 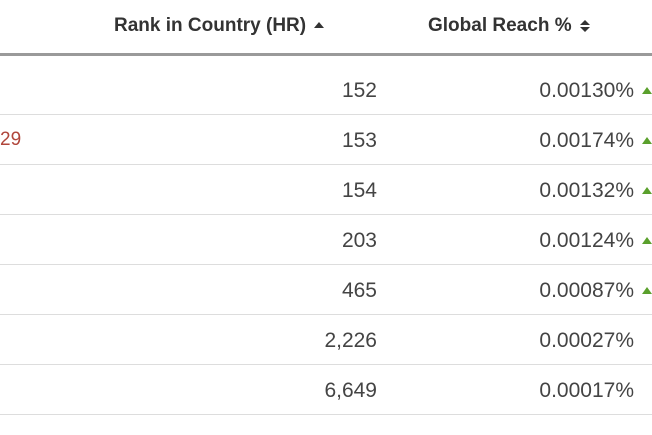 What do you see at coordinates (586, 90) in the screenshot?
I see `reach-value: 0.00130%` at bounding box center [586, 90].